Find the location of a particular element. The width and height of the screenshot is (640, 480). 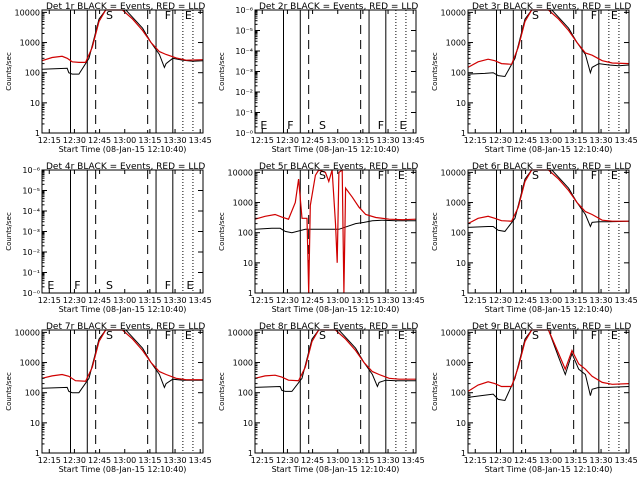

y-tick-label: 10⁻² is located at coordinates (31, 252).